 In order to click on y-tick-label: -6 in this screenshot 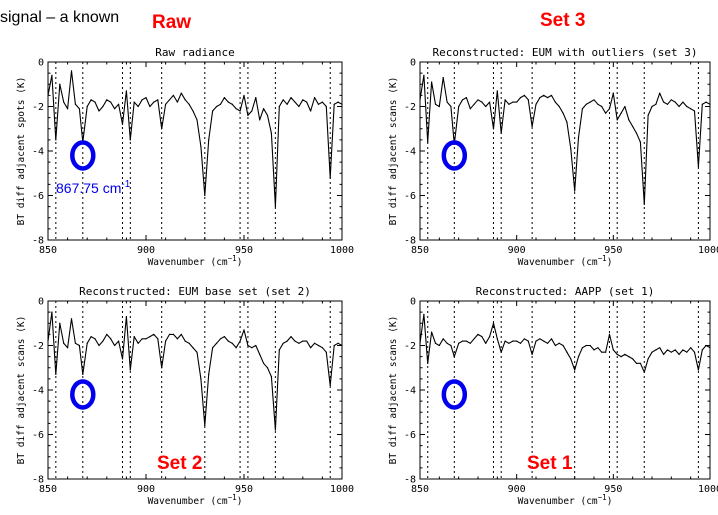, I will do `click(410, 196)`.